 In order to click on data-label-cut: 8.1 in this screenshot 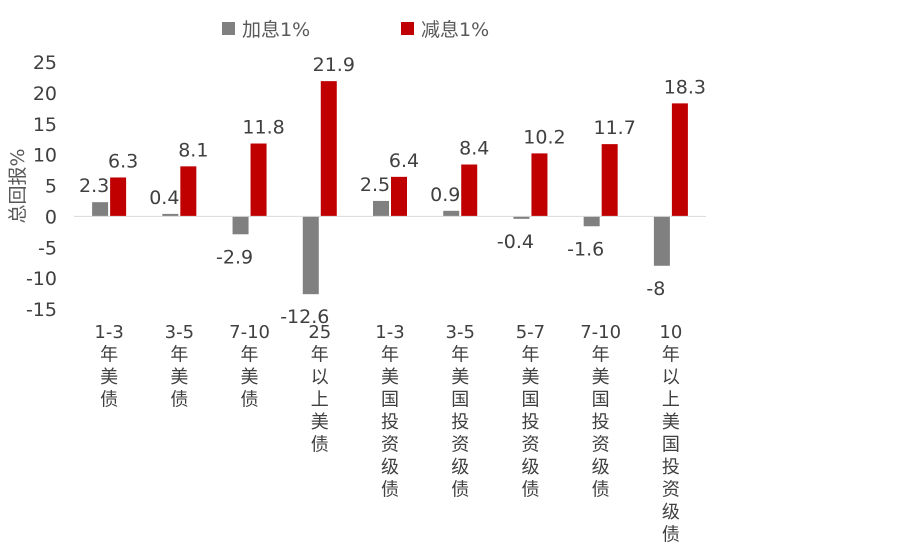, I will do `click(193, 150)`.